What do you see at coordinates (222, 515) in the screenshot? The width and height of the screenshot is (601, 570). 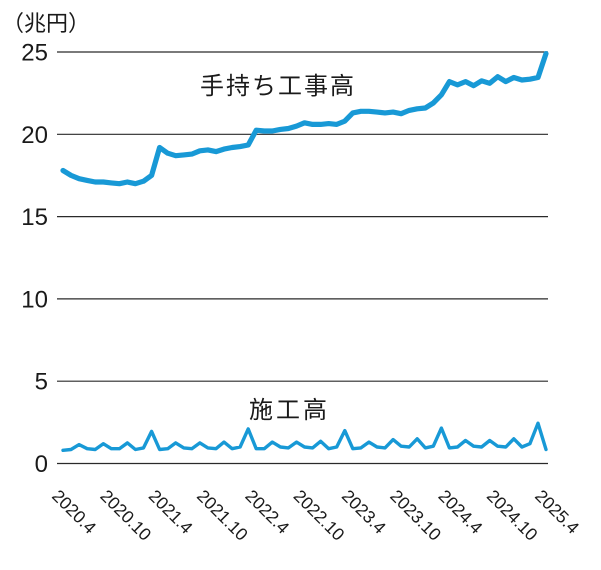 I see `x-tick-label-2021.10: 2021.10` at bounding box center [222, 515].